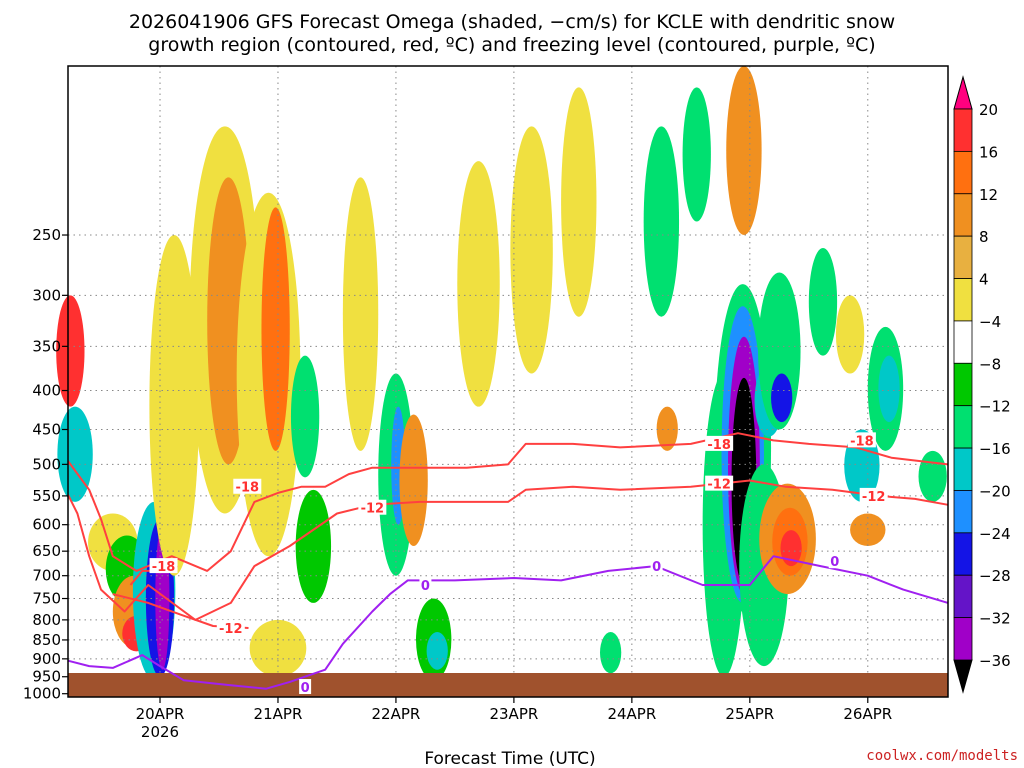 The width and height of the screenshot is (1024, 768). Describe the element at coordinates (990, 322) in the screenshot. I see `colorbar-label-5: −4` at that location.